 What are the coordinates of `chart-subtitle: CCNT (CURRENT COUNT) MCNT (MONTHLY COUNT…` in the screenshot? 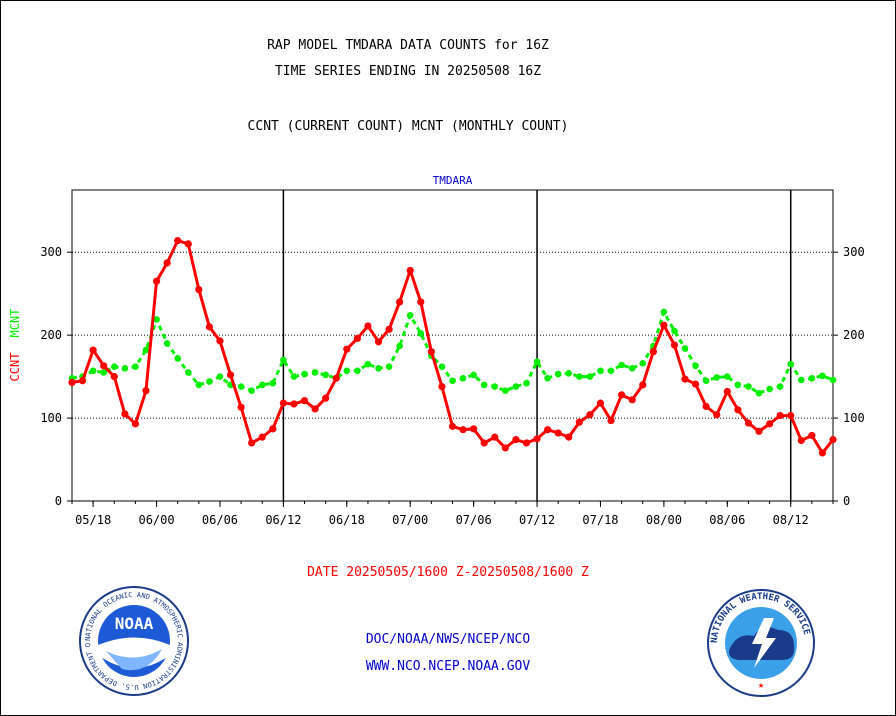 It's located at (408, 126).